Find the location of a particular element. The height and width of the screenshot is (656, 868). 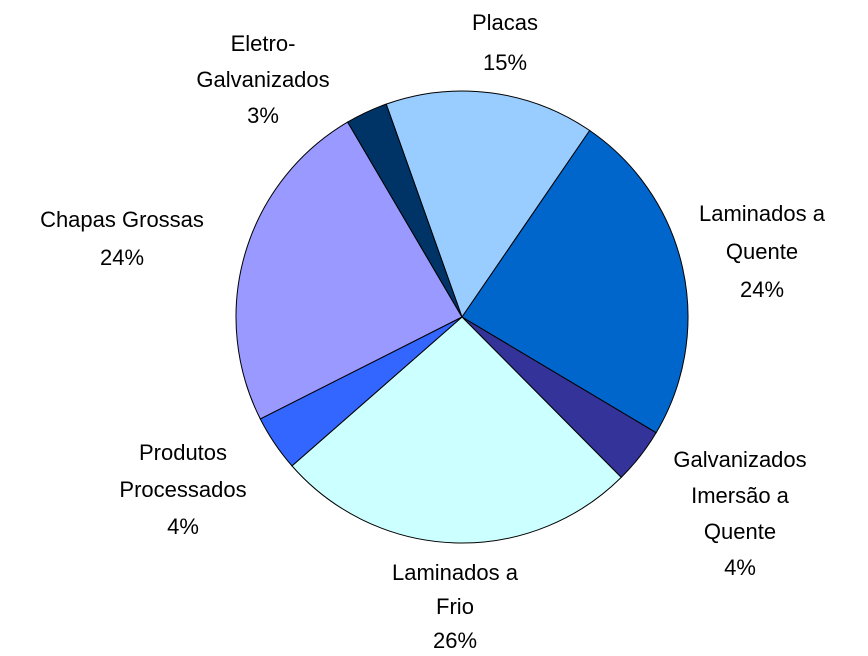

label-line: Placas is located at coordinates (505, 22).